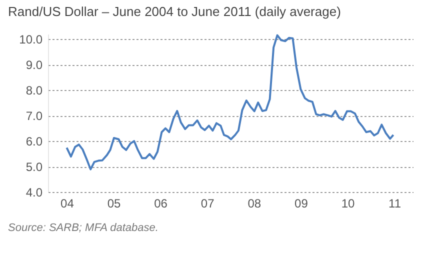  What do you see at coordinates (31, 39) in the screenshot?
I see `y-tick-label: 10.0` at bounding box center [31, 39].